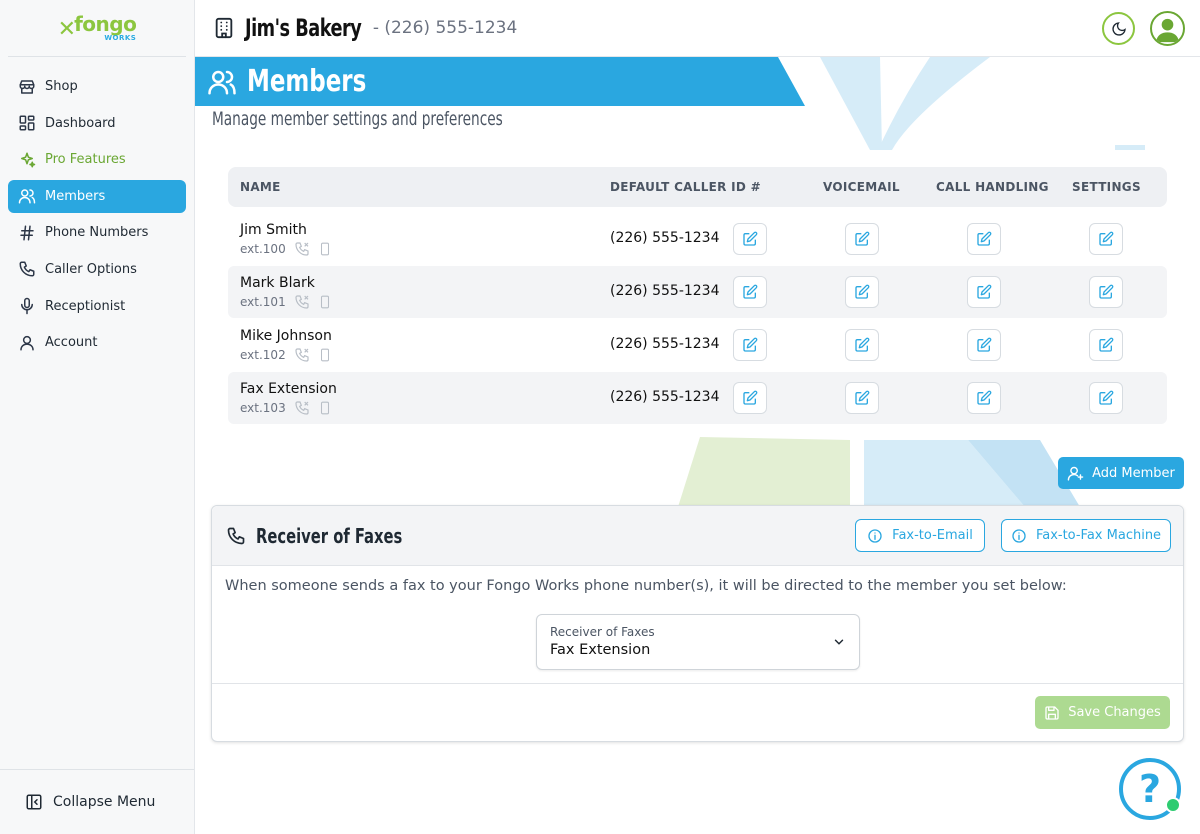 This screenshot has height=834, width=1200. Describe the element at coordinates (97, 86) in the screenshot. I see `sidebar-item-shop: Shop` at that location.